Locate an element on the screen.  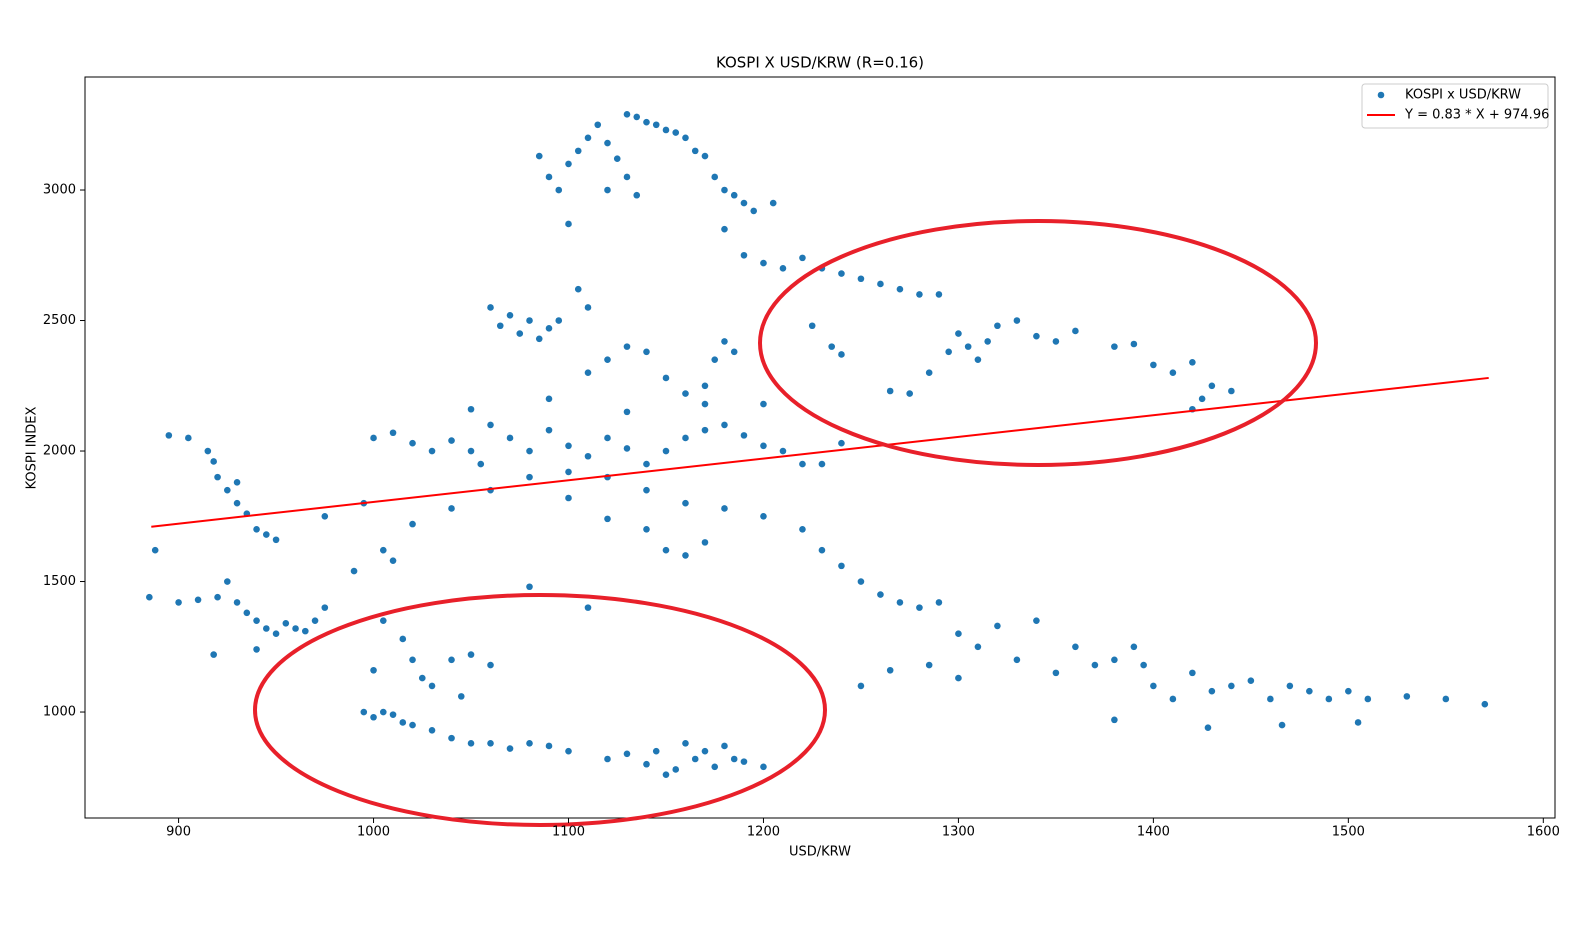
x-tick-label: 1400 is located at coordinates (1153, 832).